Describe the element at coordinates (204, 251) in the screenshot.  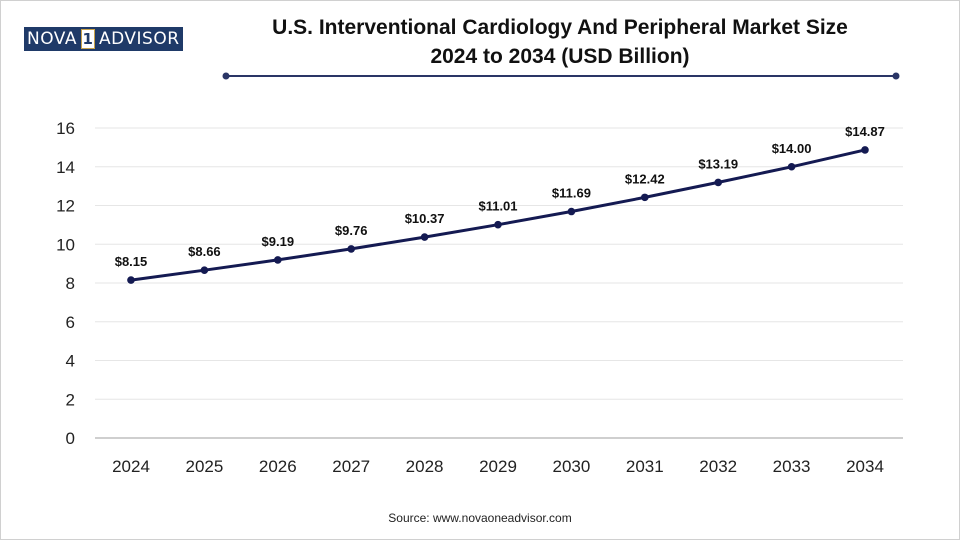
I see `data-label: $8.66` at that location.